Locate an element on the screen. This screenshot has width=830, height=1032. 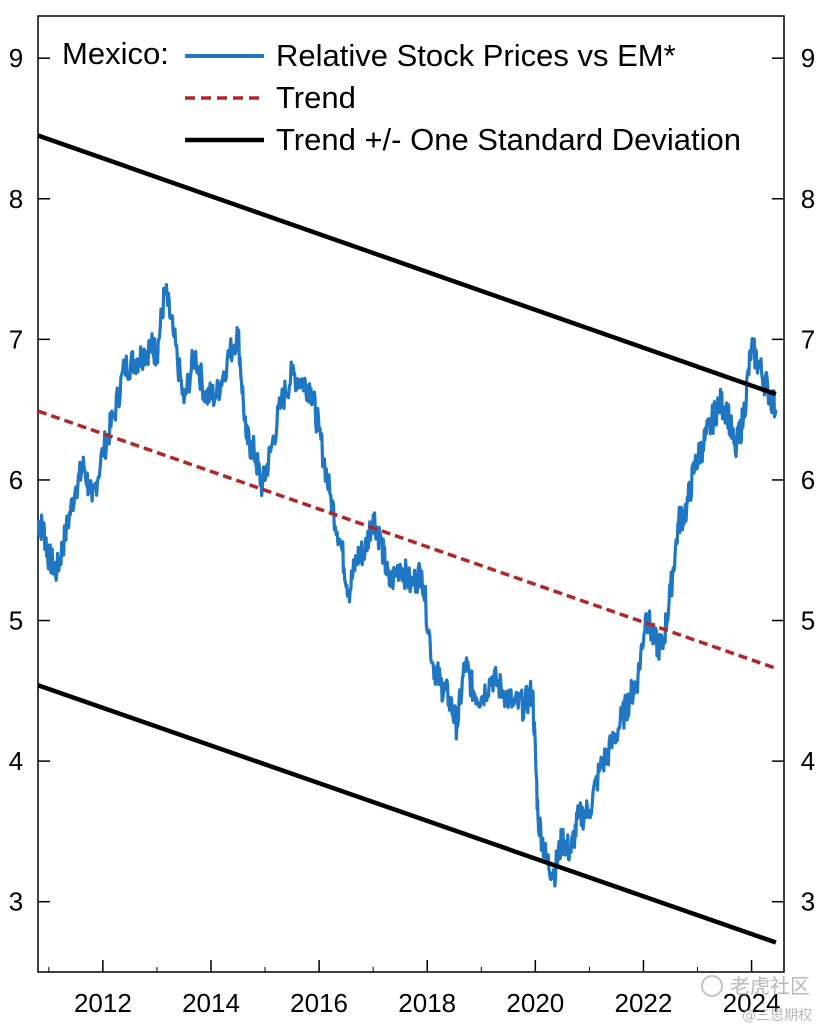
x-tick-label: 2014 is located at coordinates (211, 1003).